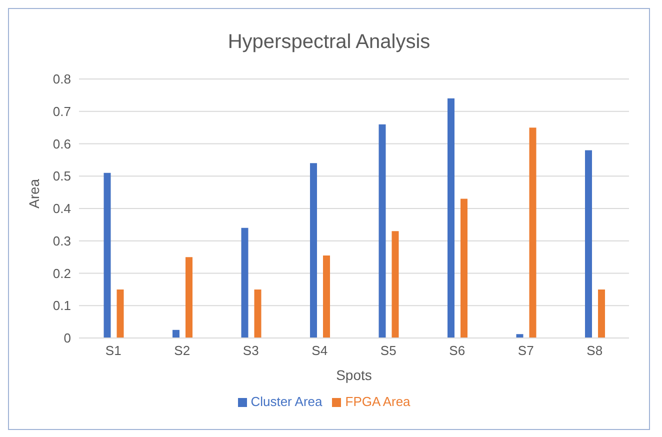  Describe the element at coordinates (594, 350) in the screenshot. I see `x-tick-label: S8` at that location.